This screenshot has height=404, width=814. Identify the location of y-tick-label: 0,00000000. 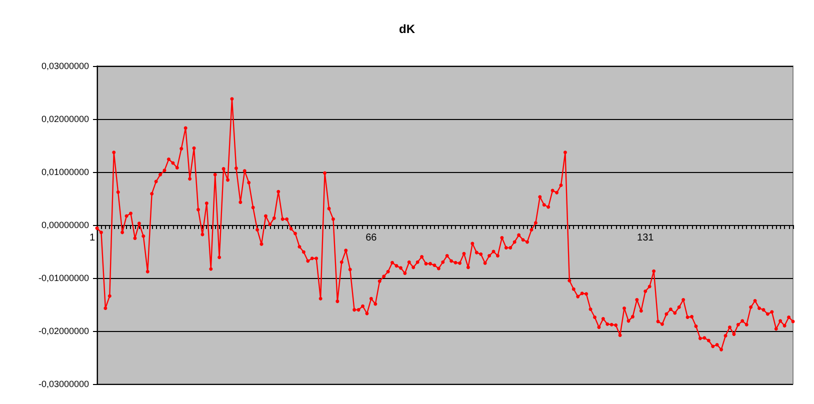
(65, 225).